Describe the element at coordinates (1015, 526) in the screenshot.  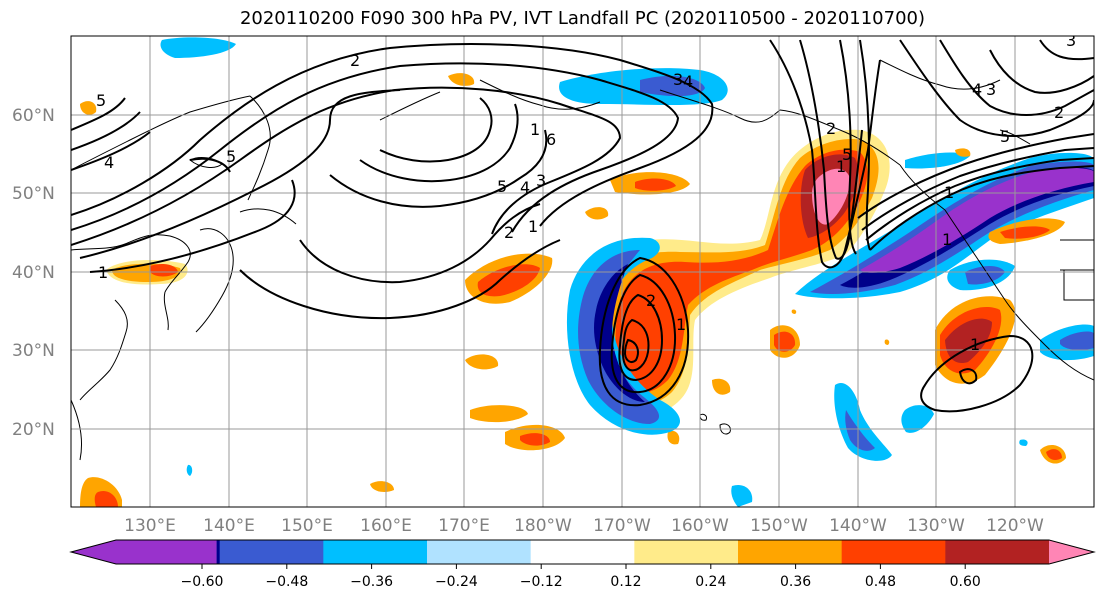
I see `lon-label: 120°W` at that location.